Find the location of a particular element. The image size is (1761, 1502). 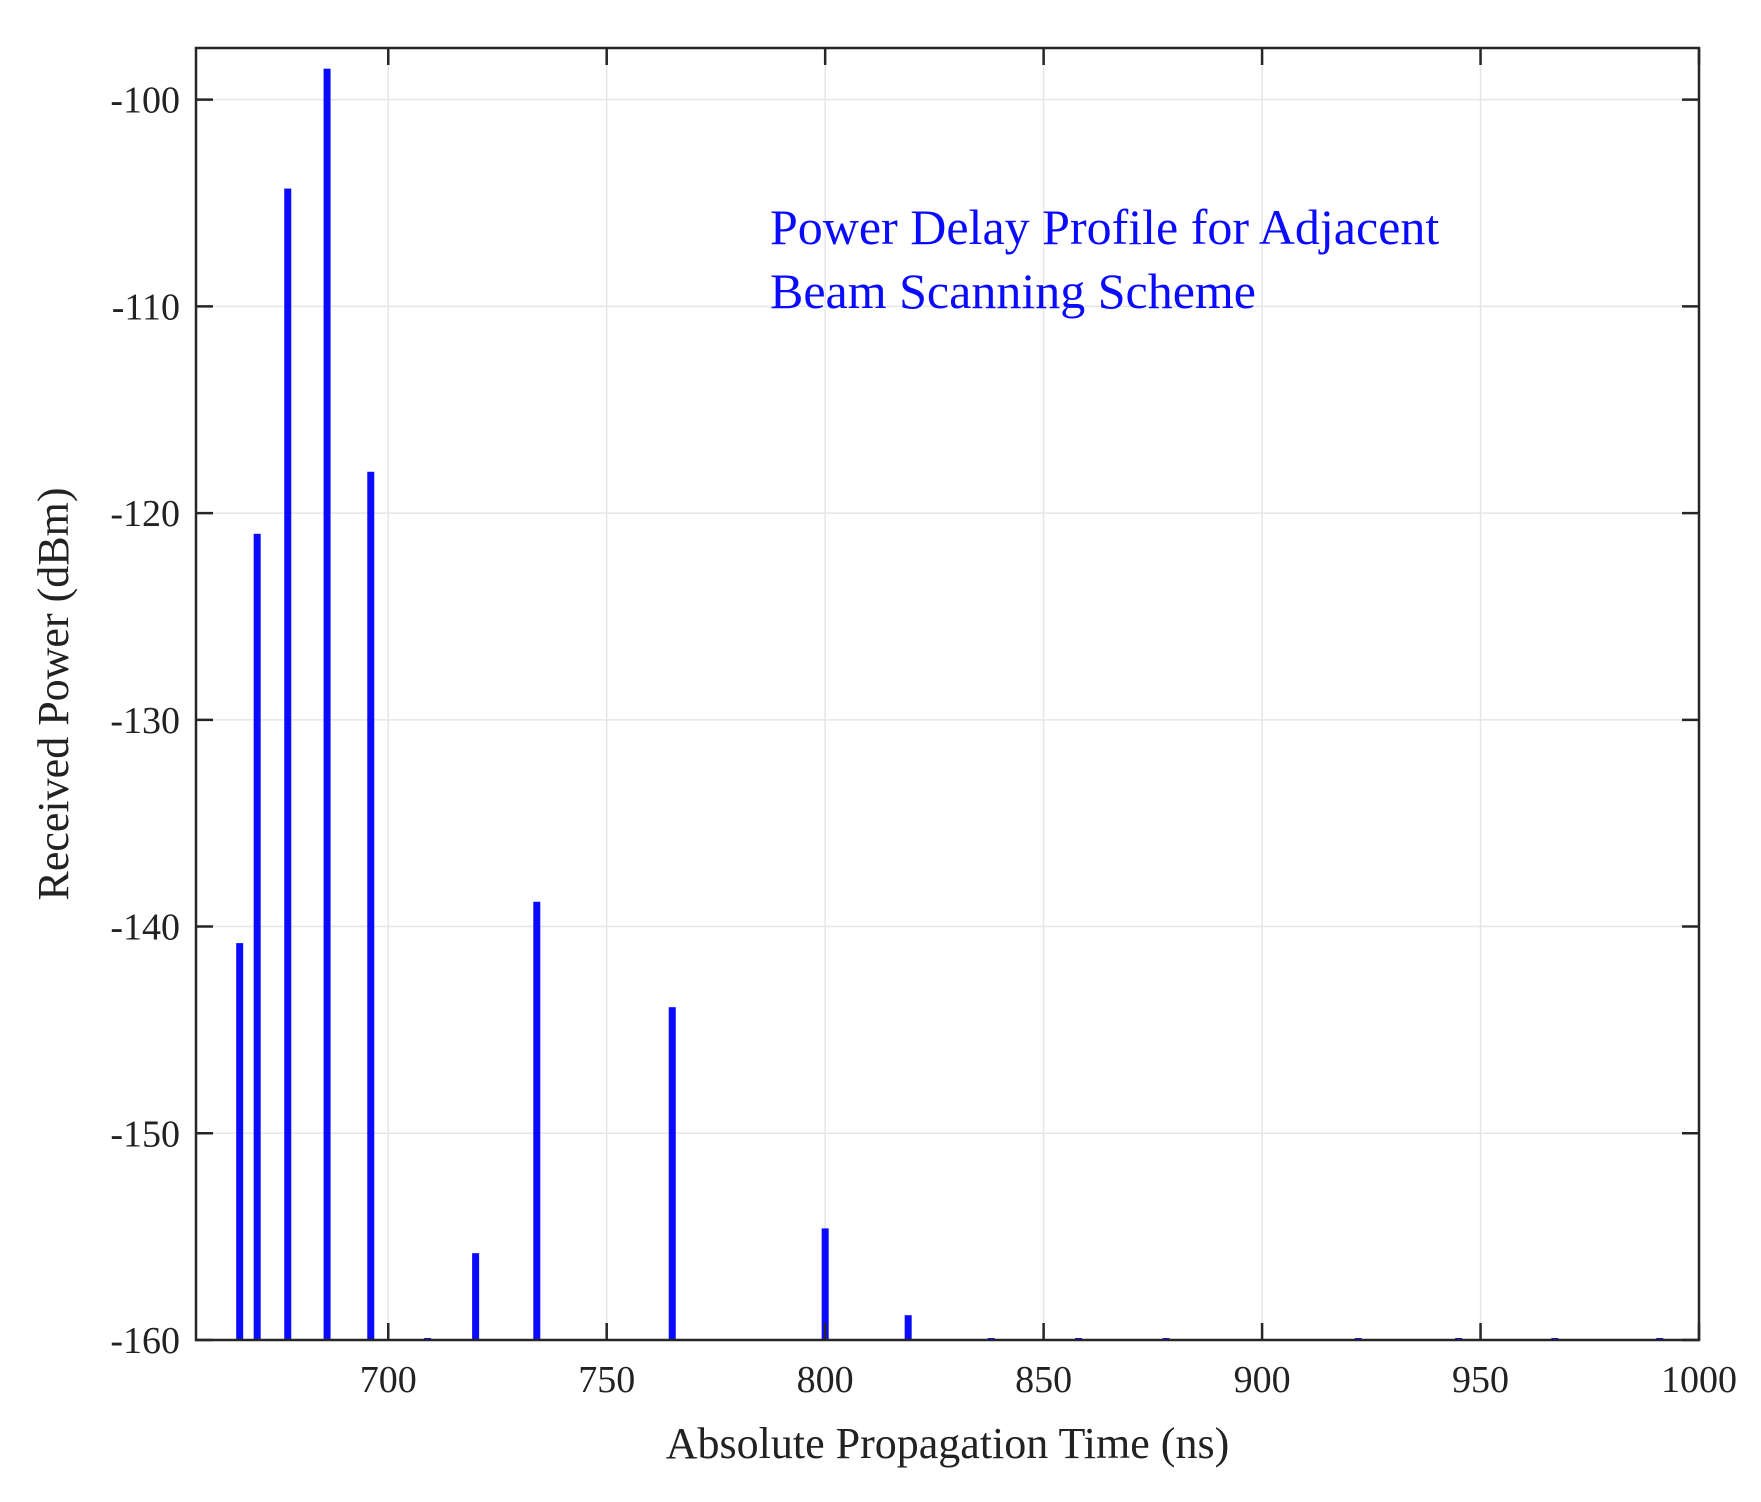

x-axis-title: Absolute Propagation Time (ns) is located at coordinates (947, 1443).